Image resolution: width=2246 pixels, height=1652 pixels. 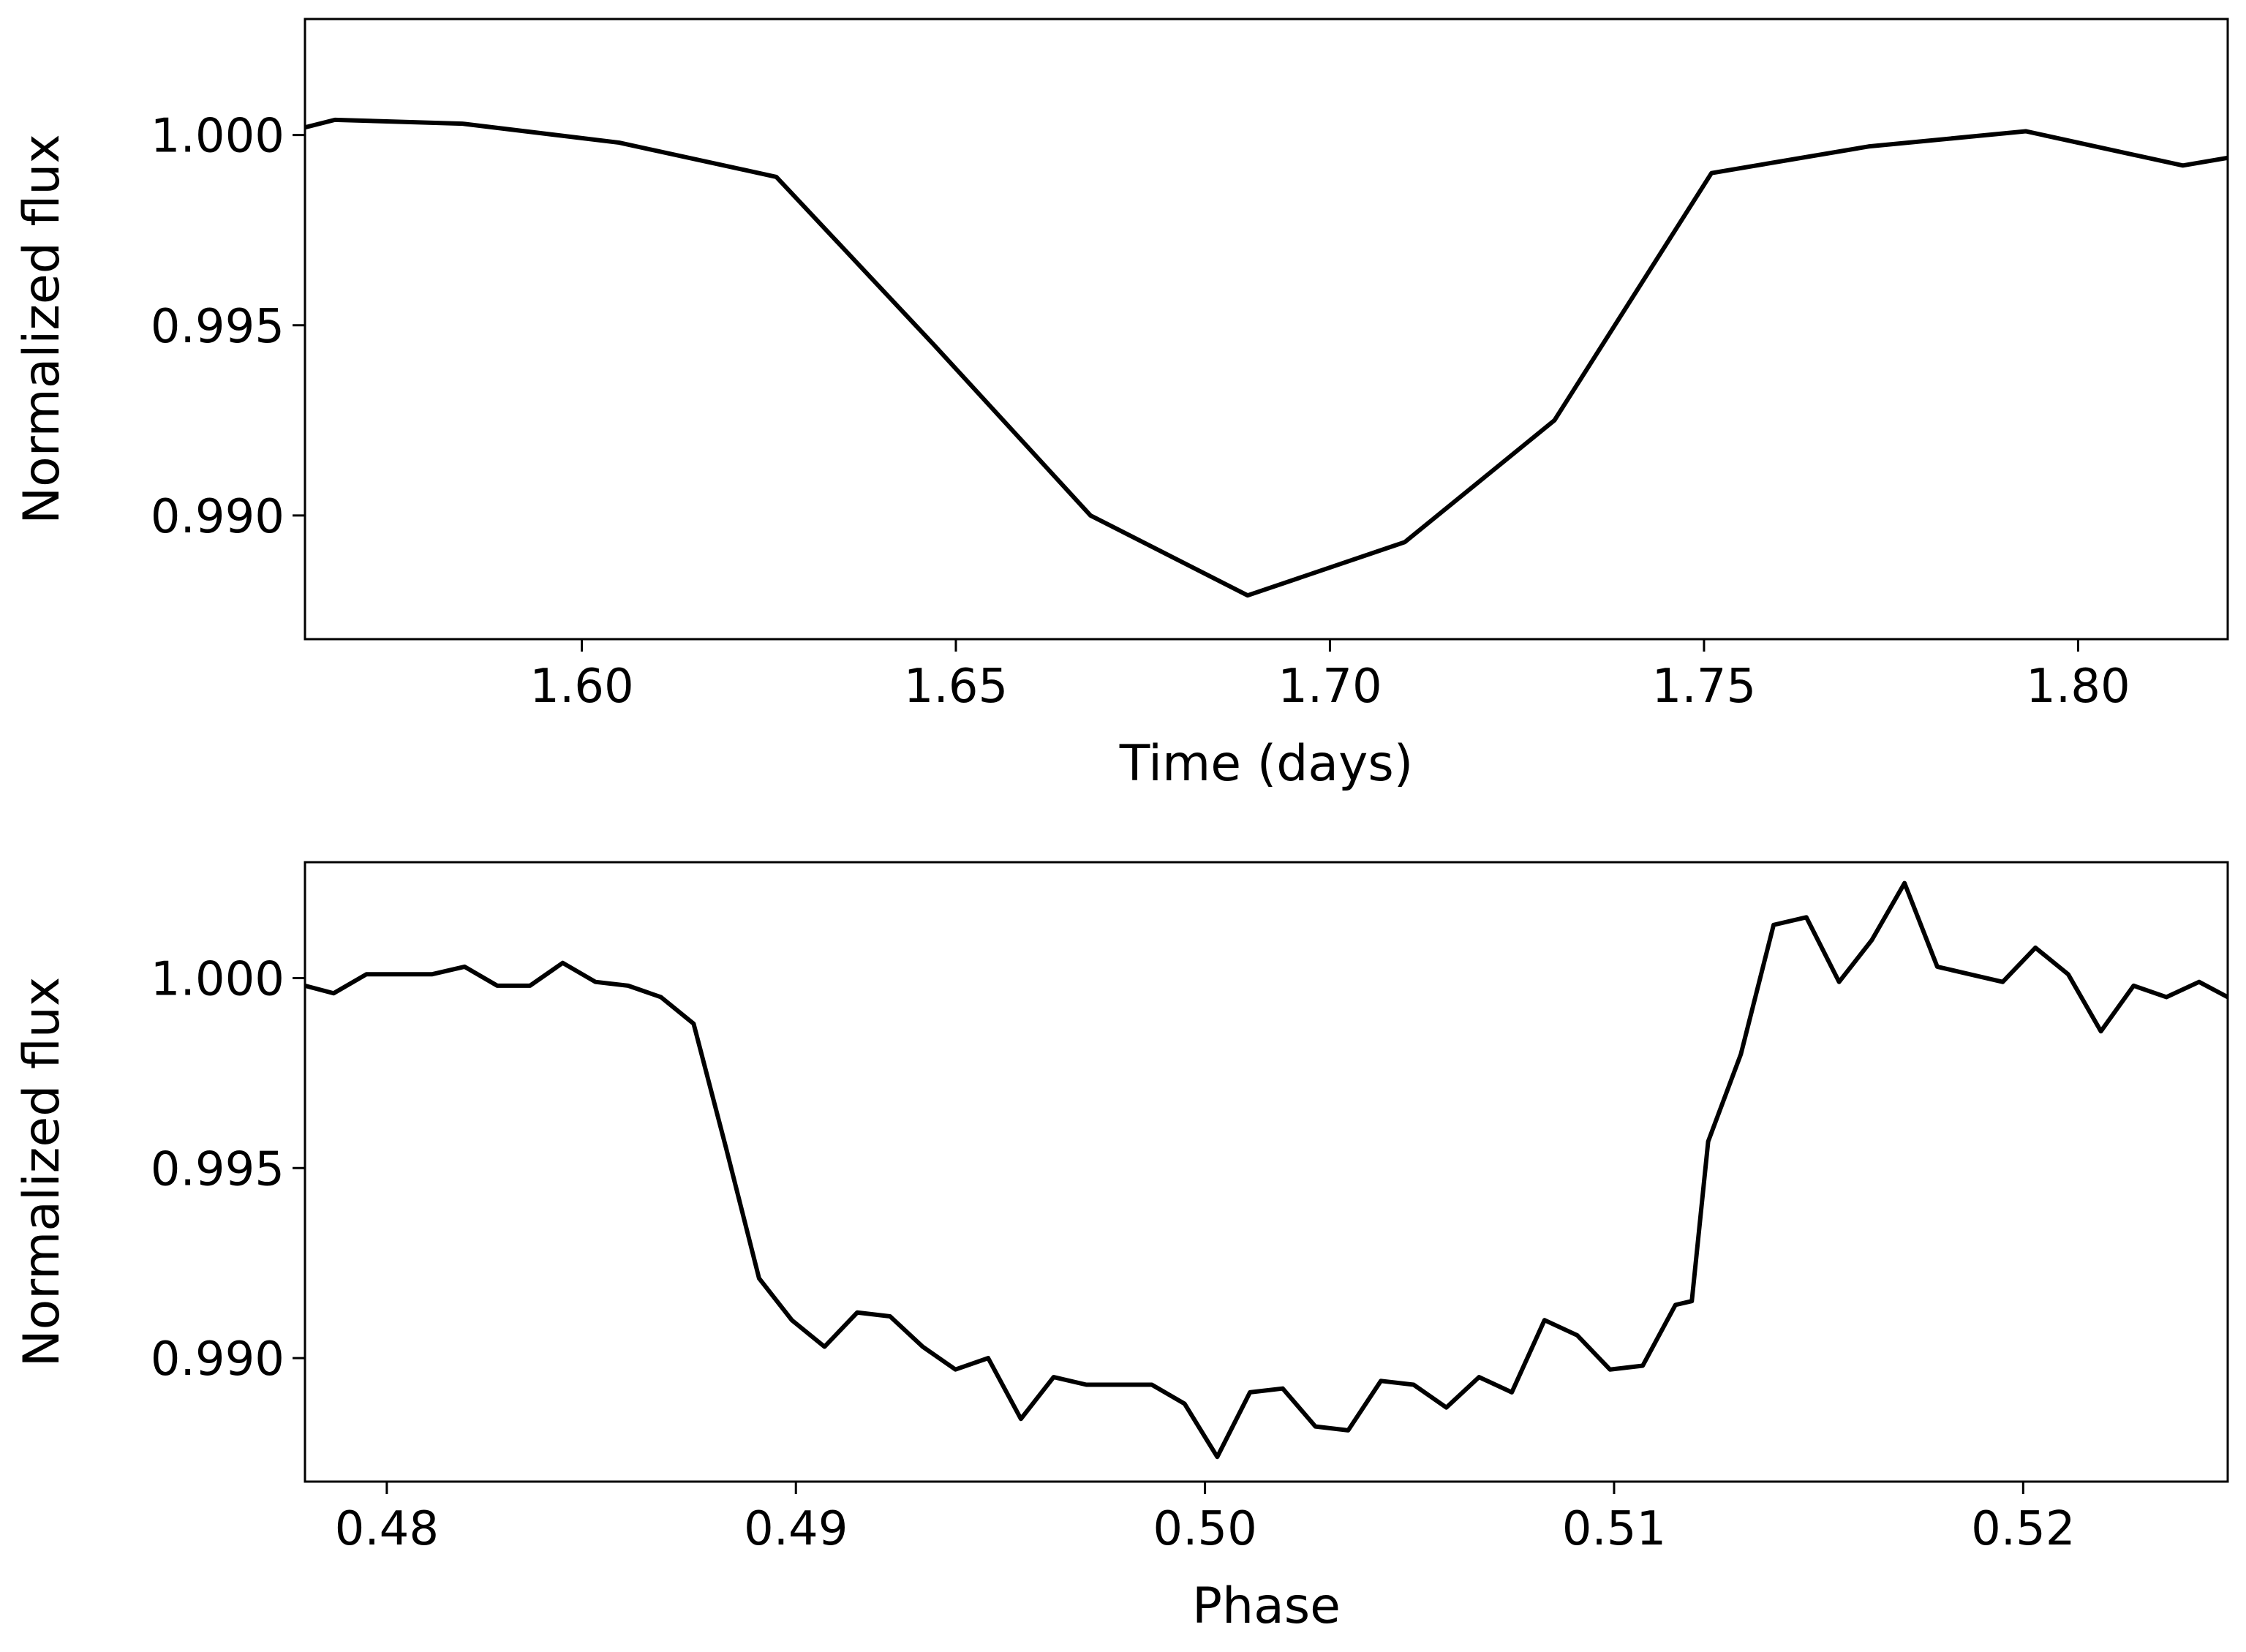 What do you see at coordinates (2078, 687) in the screenshot?
I see `top-x-tick-label-4: 1.80` at bounding box center [2078, 687].